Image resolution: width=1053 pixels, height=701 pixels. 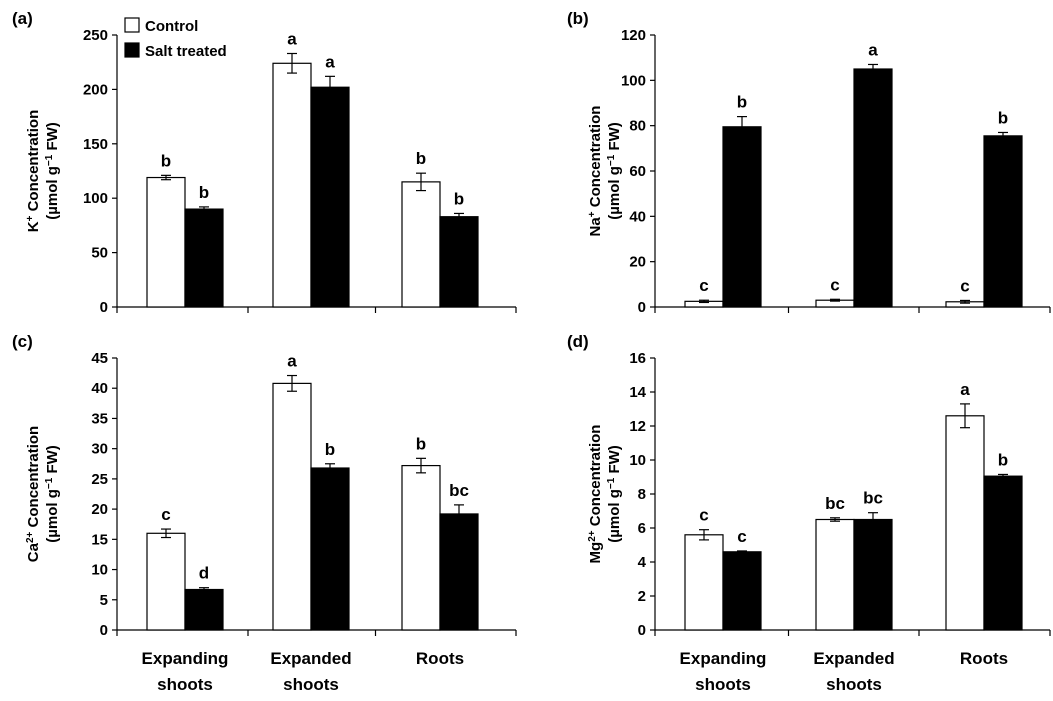 What do you see at coordinates (633, 35) in the screenshot?
I see `y-tick-label: 120` at bounding box center [633, 35].